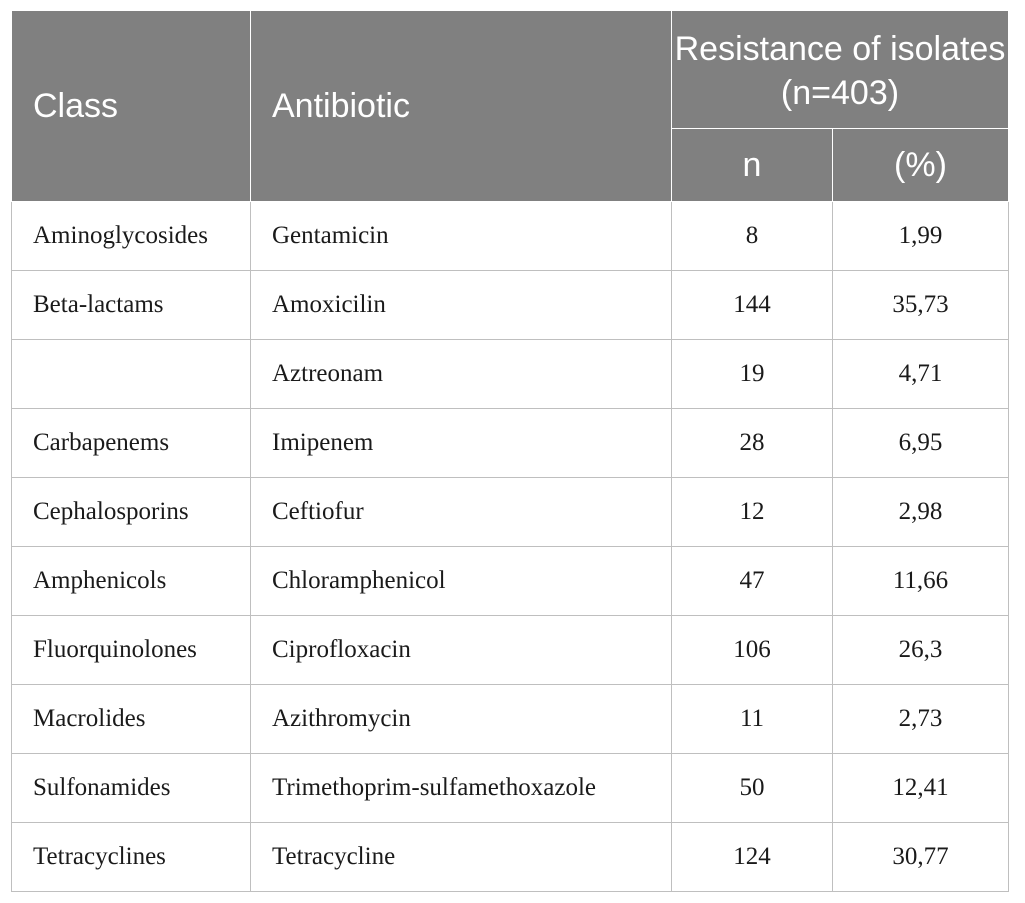 The height and width of the screenshot is (903, 1025). What do you see at coordinates (461, 650) in the screenshot?
I see `cell-antibiotic: Ciprofloxacin` at bounding box center [461, 650].